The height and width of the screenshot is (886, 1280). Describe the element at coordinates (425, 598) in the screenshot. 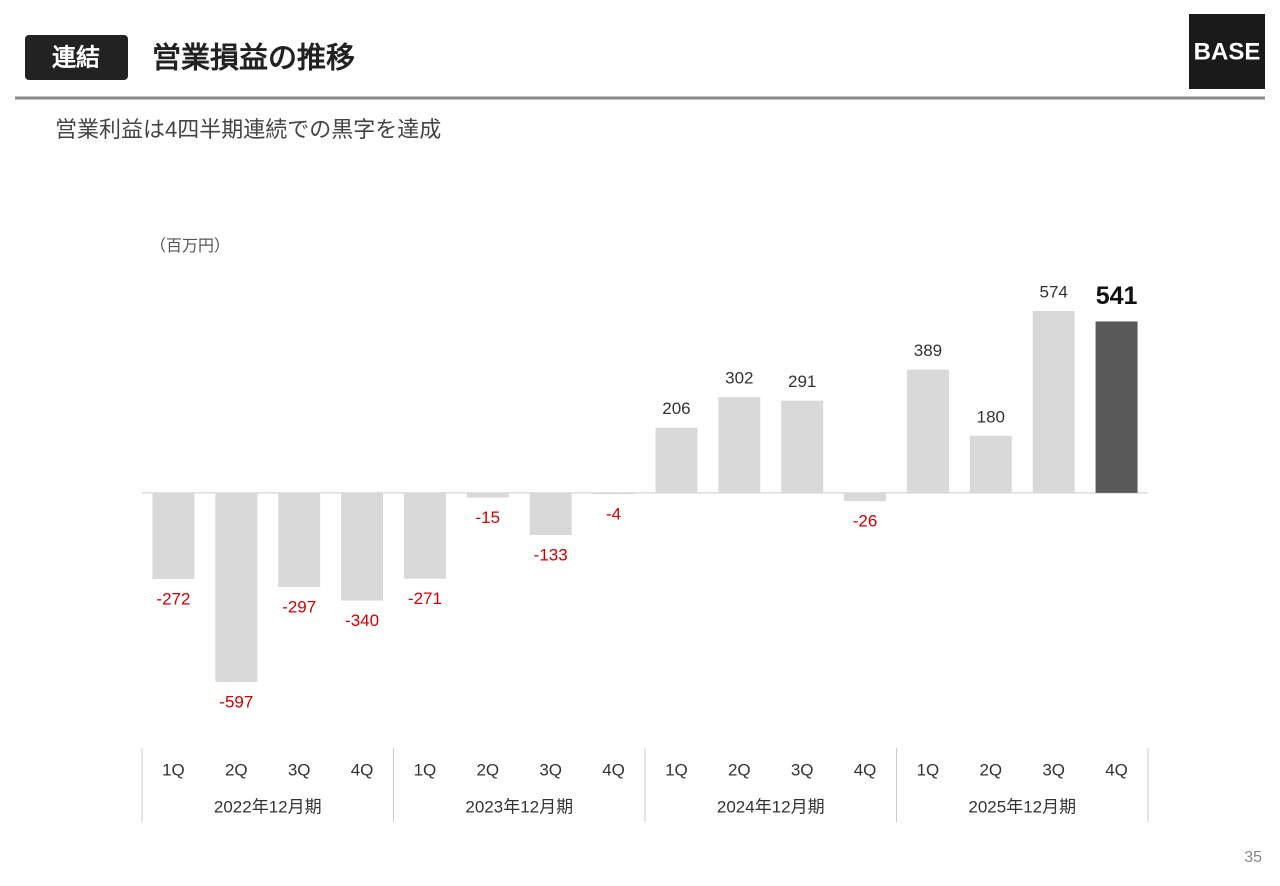

I see `value-label: -271` at that location.